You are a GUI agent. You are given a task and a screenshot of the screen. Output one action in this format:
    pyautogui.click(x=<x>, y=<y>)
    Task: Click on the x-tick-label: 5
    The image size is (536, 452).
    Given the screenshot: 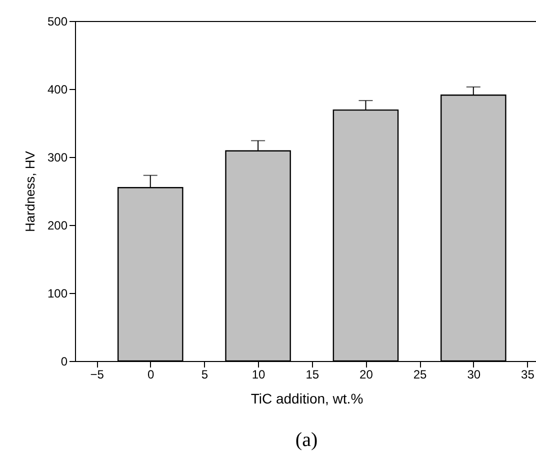 What is the action you would take?
    pyautogui.click(x=204, y=375)
    